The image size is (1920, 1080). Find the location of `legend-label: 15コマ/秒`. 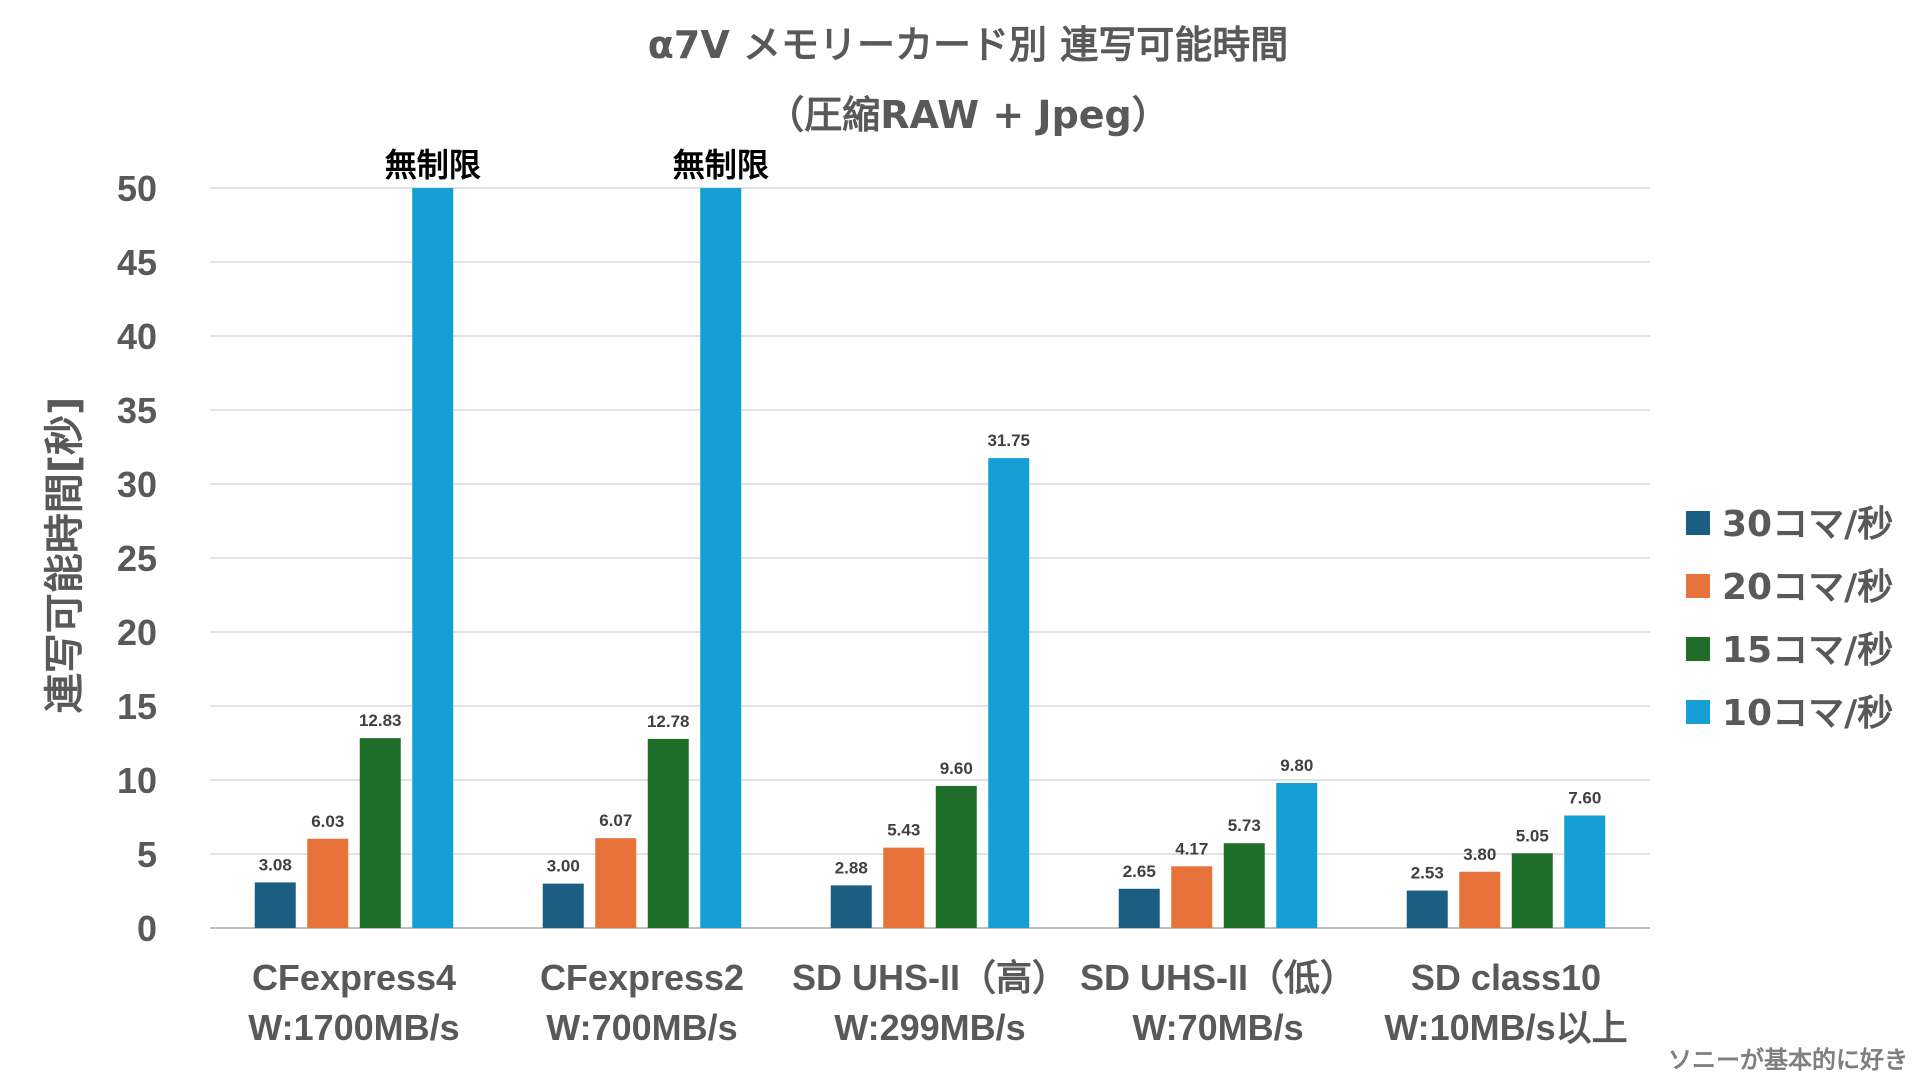

legend-label: 15コマ/秒 is located at coordinates (1807, 650).